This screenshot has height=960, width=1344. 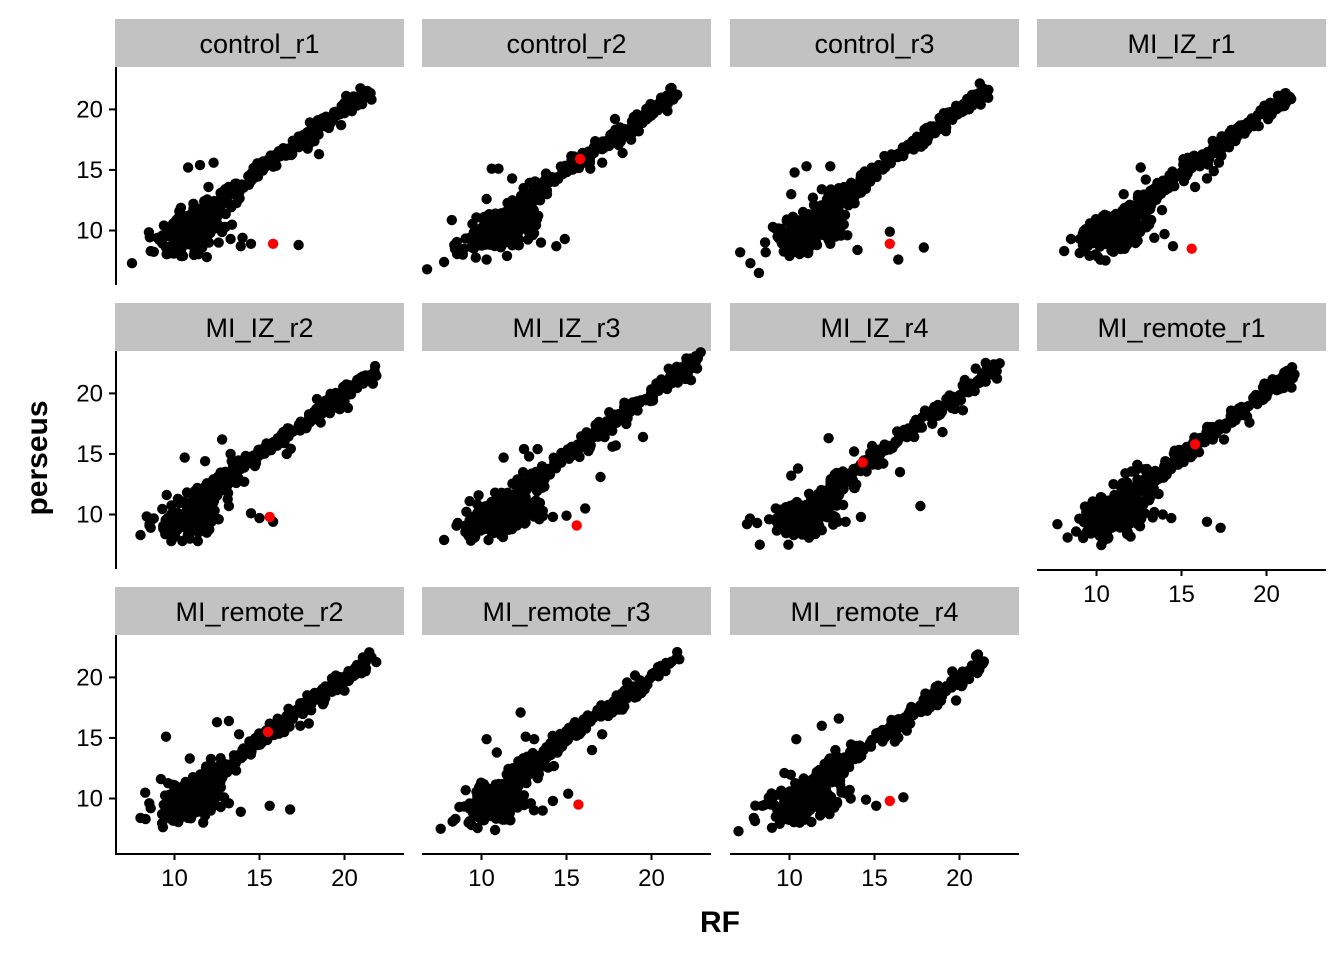 I want to click on highlight-point, so click(x=273, y=243).